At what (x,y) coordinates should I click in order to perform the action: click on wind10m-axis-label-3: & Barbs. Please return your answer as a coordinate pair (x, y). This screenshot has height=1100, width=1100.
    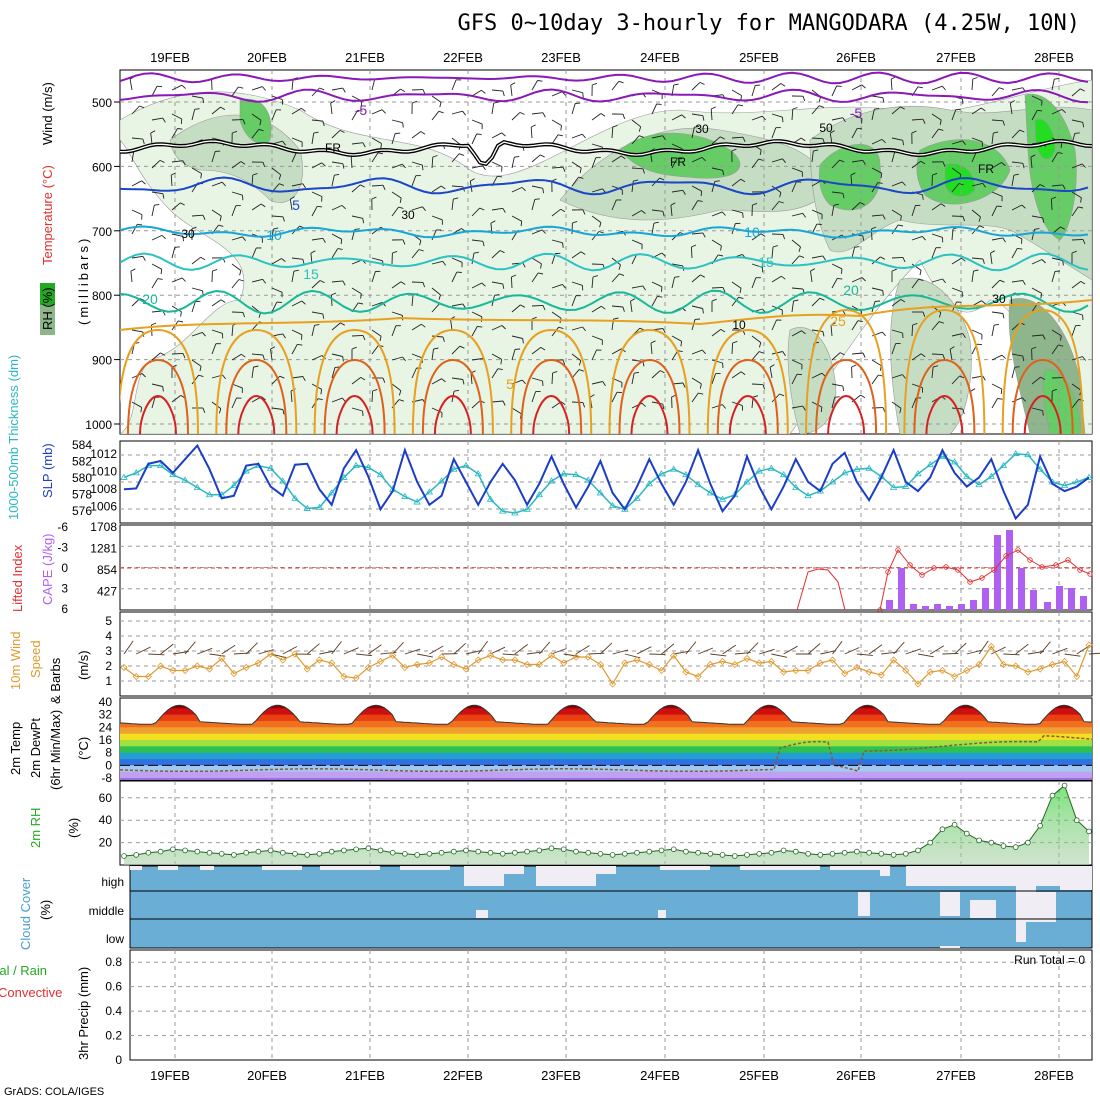
    Looking at the image, I should click on (55, 680).